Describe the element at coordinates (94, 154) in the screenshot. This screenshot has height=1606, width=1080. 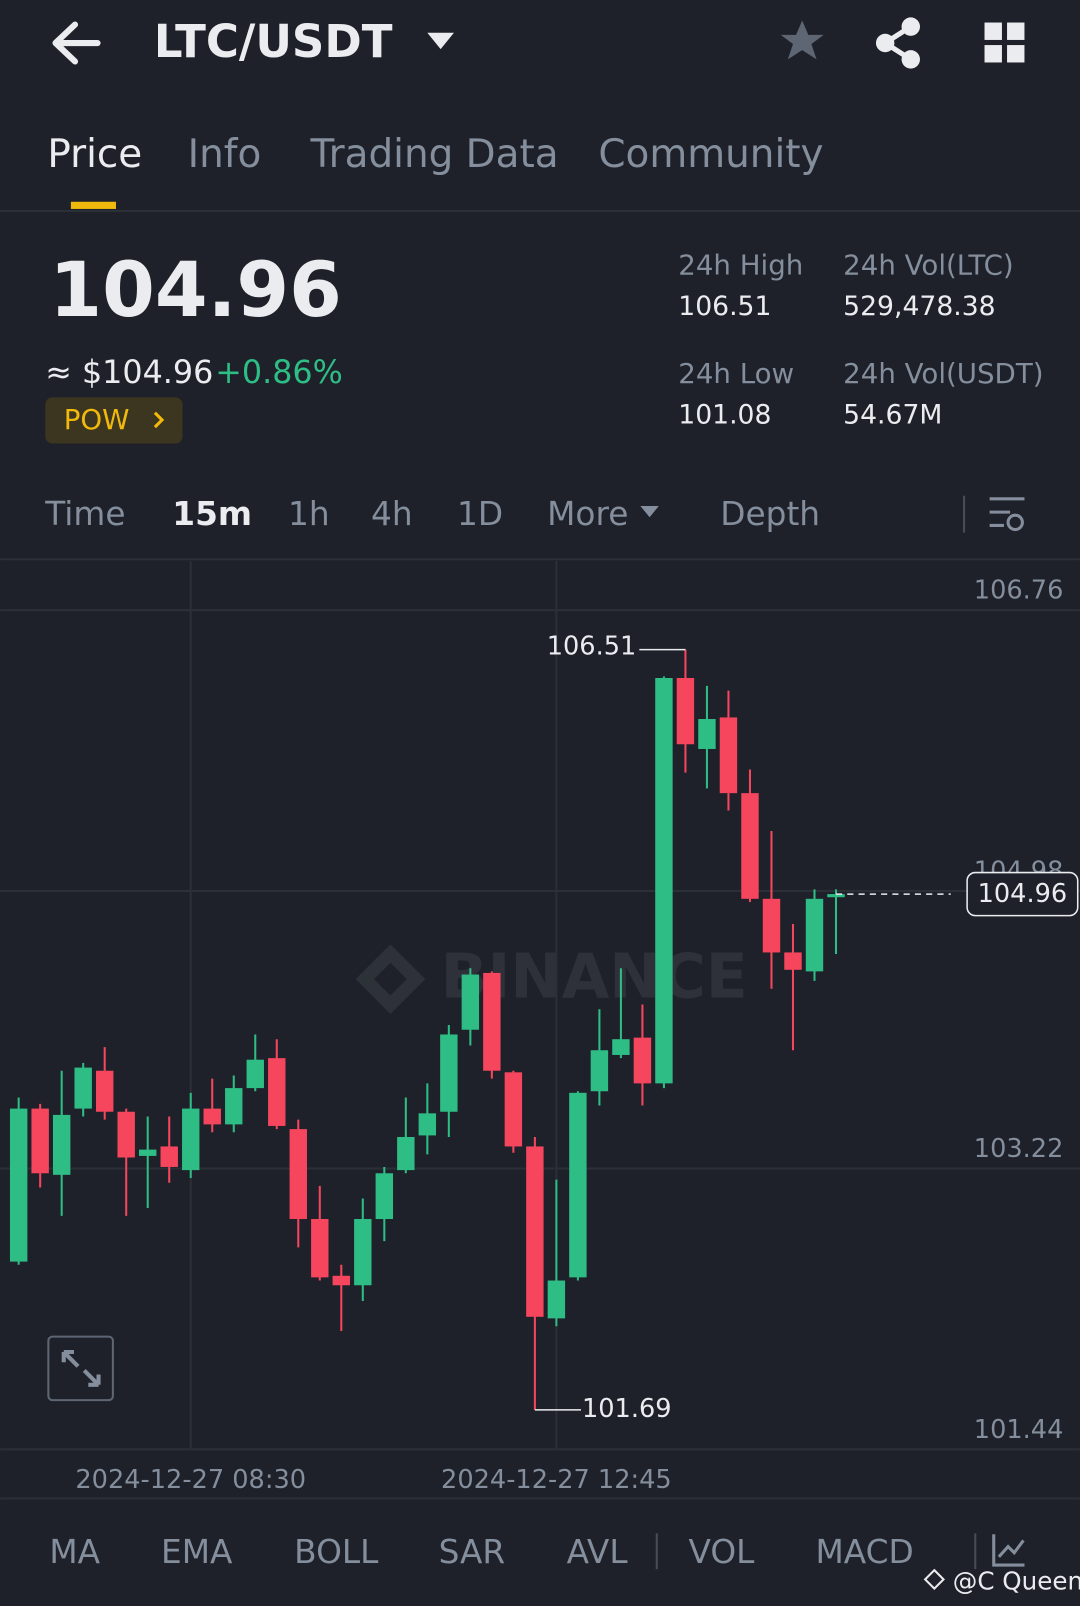
I see `tab: Price` at that location.